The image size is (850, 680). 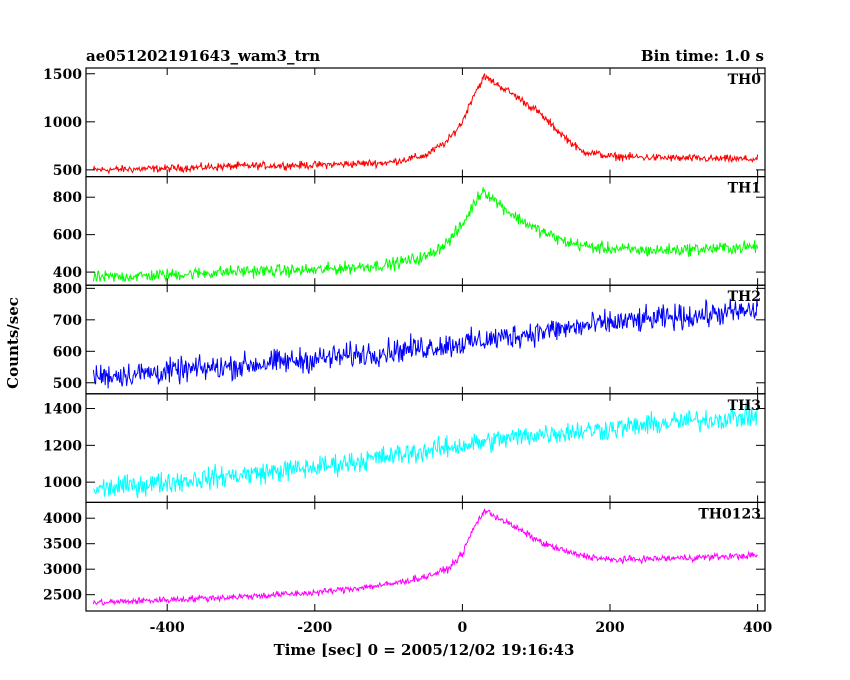 What do you see at coordinates (425, 343) in the screenshot?
I see `series-line-th2` at bounding box center [425, 343].